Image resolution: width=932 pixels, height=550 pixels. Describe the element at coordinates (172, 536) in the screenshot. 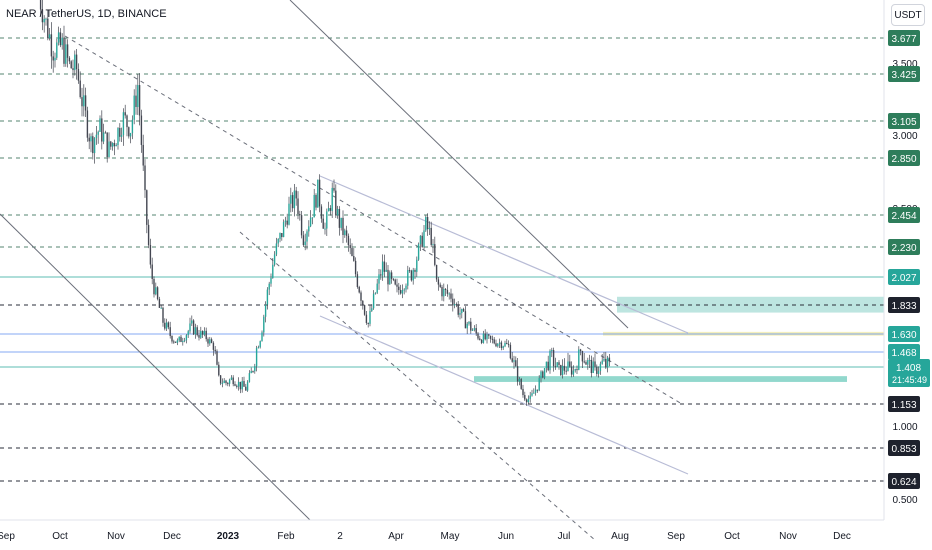

I see `x-tick-label: Dec` at that location.